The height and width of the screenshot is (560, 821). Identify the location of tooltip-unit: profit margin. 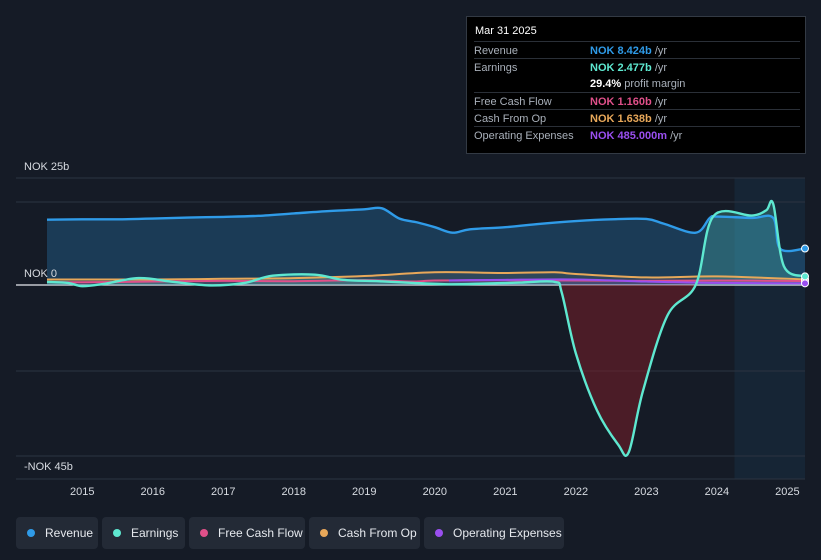
(655, 84).